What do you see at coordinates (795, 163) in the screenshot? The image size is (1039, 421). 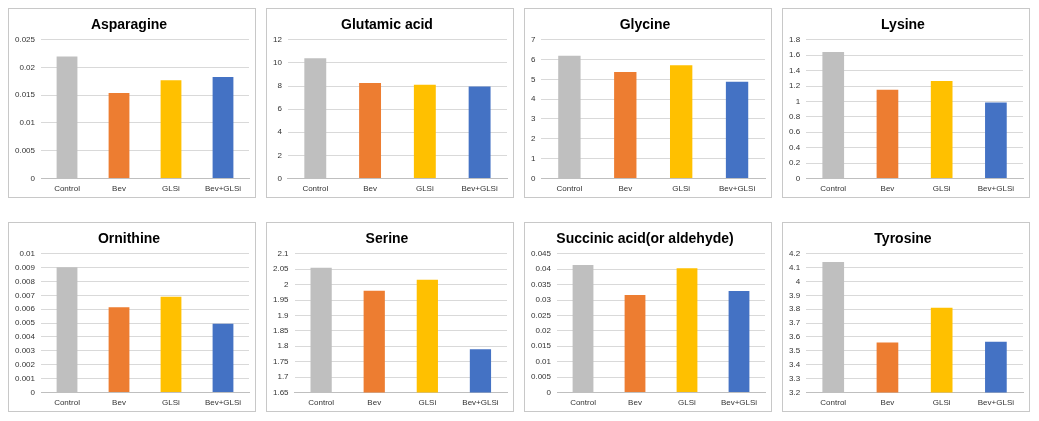 I see `y-tick-label: 0.2` at bounding box center [795, 163].